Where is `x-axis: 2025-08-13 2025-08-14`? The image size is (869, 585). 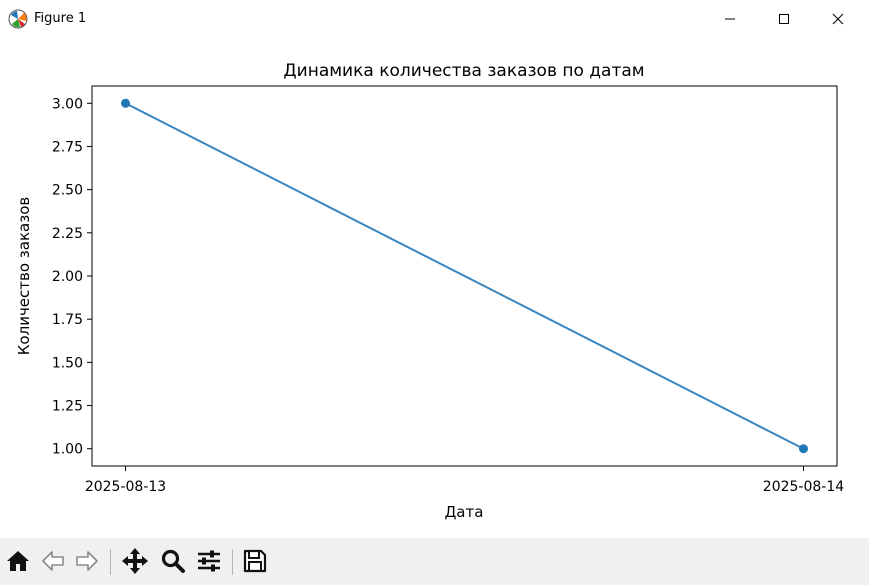
x-axis: 2025-08-13 2025-08-14 is located at coordinates (464, 480).